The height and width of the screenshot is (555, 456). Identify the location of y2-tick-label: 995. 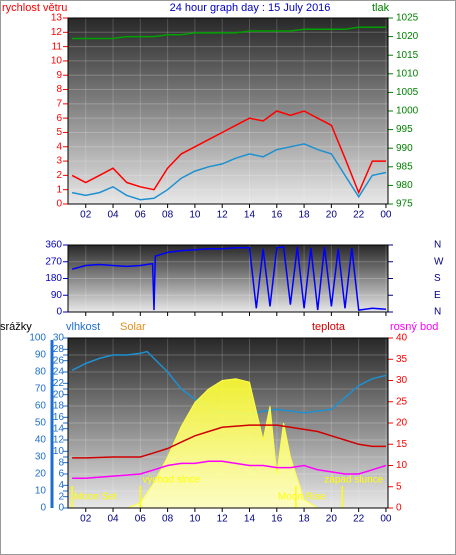
(404, 129).